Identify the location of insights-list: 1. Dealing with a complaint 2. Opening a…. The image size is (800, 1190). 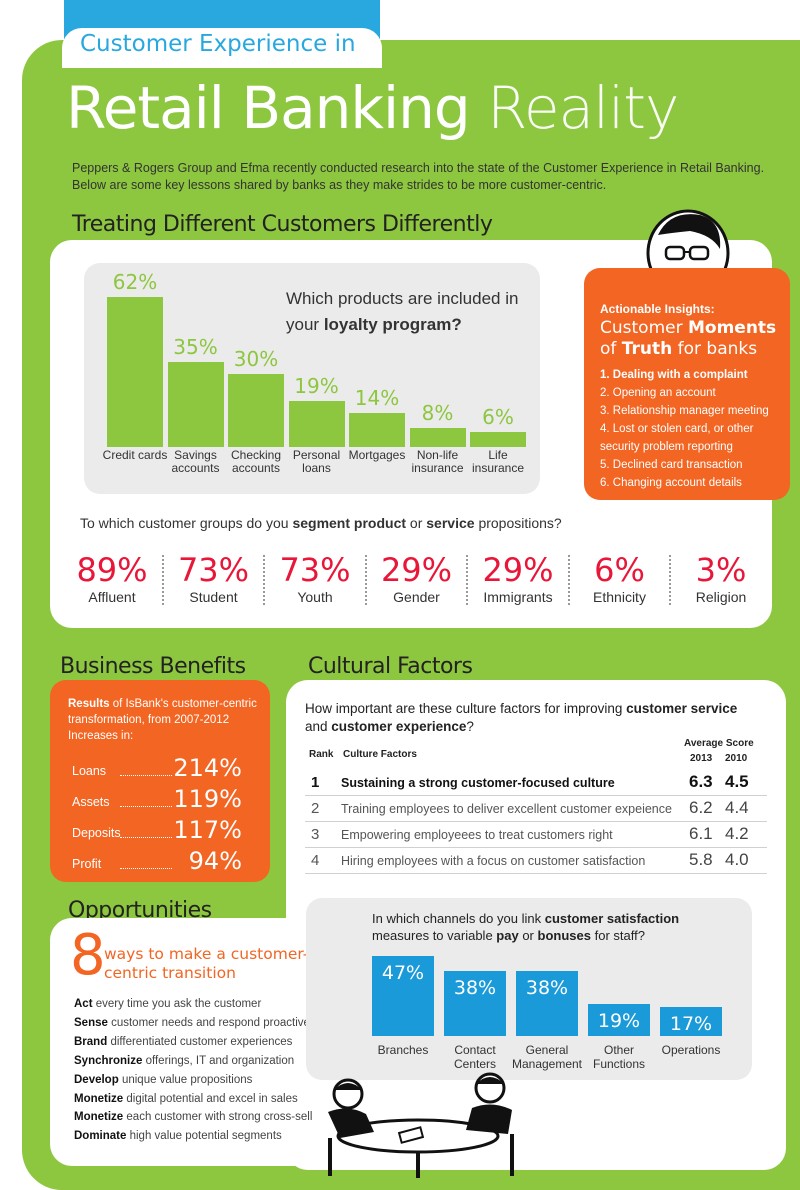
(693, 429).